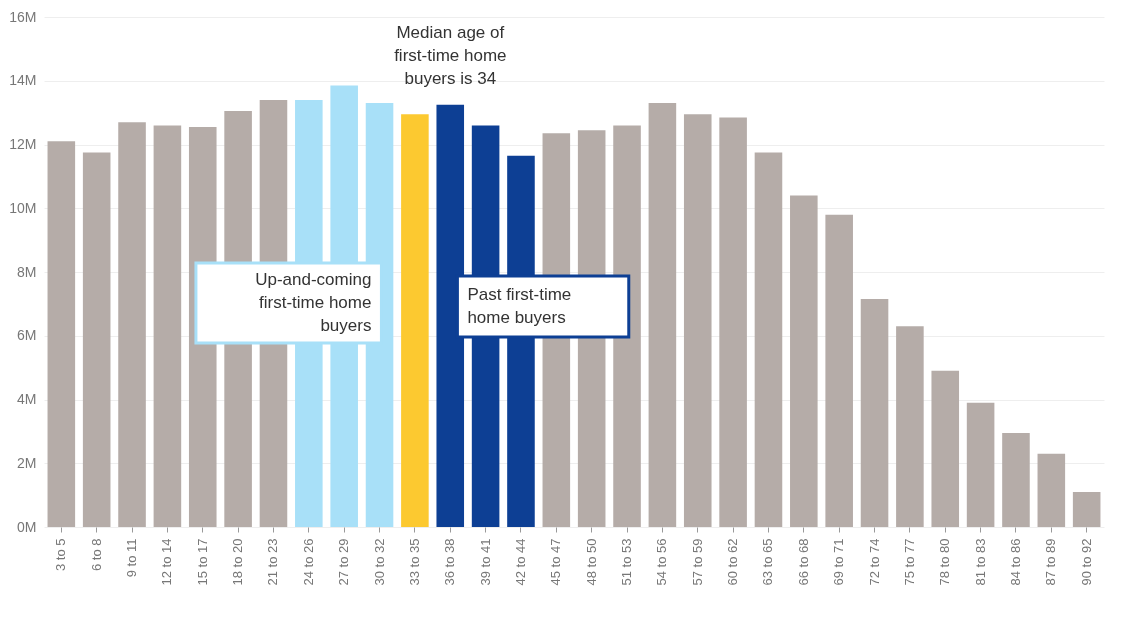  What do you see at coordinates (313, 302) in the screenshot?
I see `annotation: Up-and-coming first-time home buyers` at bounding box center [313, 302].